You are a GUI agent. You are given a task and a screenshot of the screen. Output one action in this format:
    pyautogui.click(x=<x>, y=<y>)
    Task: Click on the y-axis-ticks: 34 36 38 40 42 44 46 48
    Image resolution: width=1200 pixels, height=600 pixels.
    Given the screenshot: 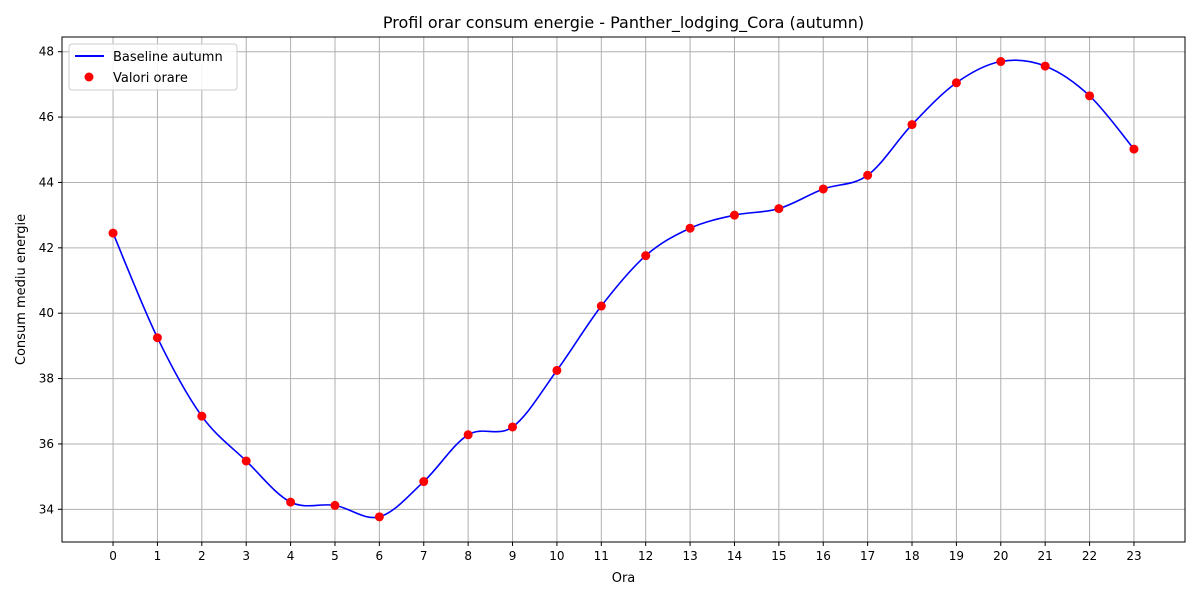 What is the action you would take?
    pyautogui.click(x=50, y=280)
    